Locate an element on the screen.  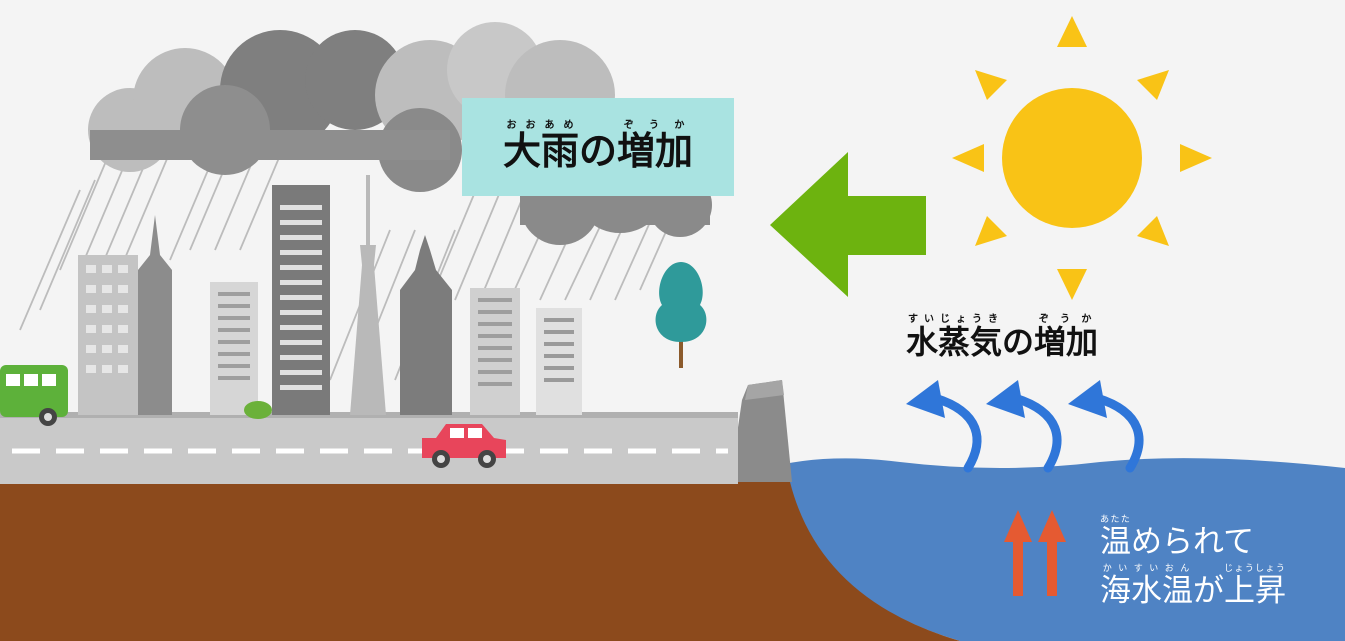
curved-arrow-icon is located at coordinates (1037, 433).